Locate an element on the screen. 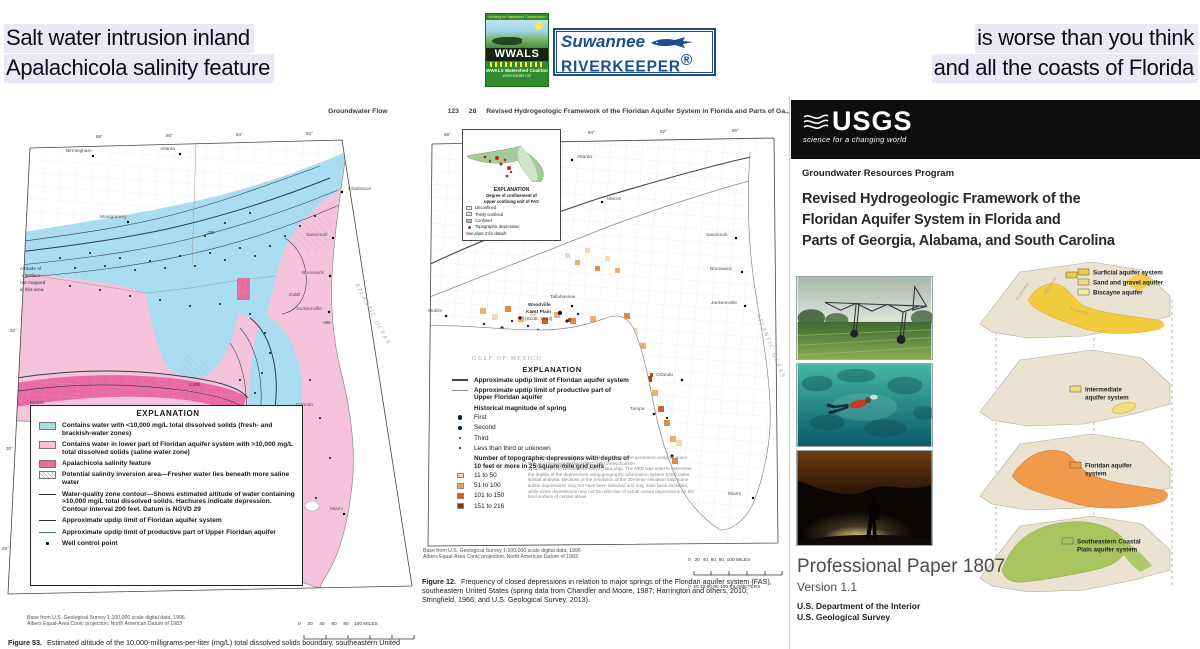 The width and height of the screenshot is (1200, 649). city-miami: Miami is located at coordinates (336, 509).